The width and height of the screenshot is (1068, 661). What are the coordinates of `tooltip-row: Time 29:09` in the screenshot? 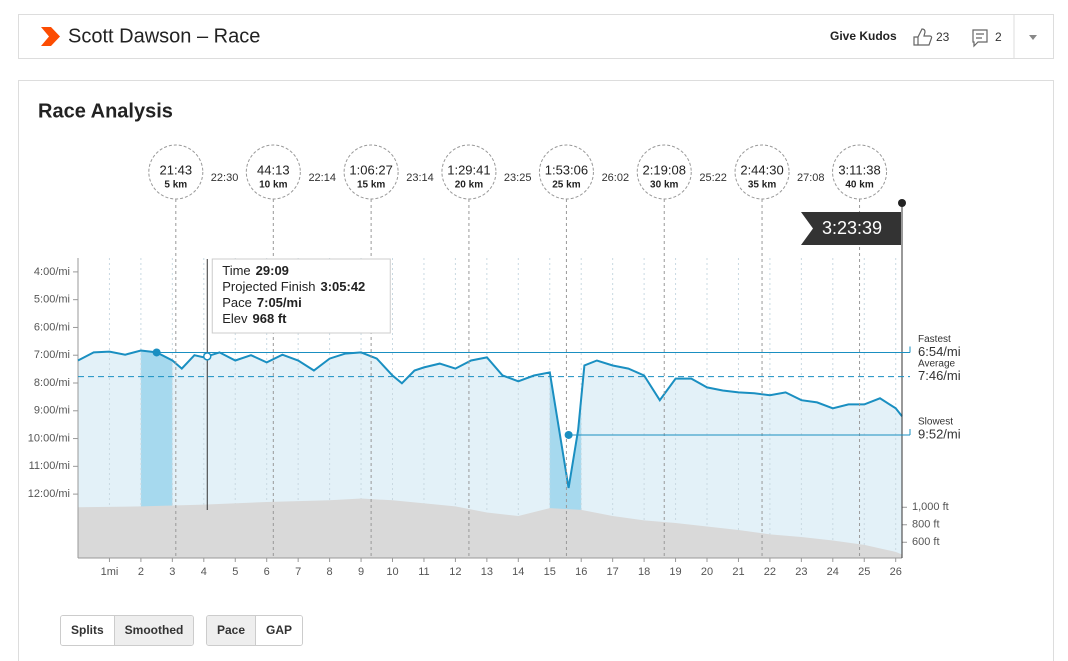 It's located at (255, 270).